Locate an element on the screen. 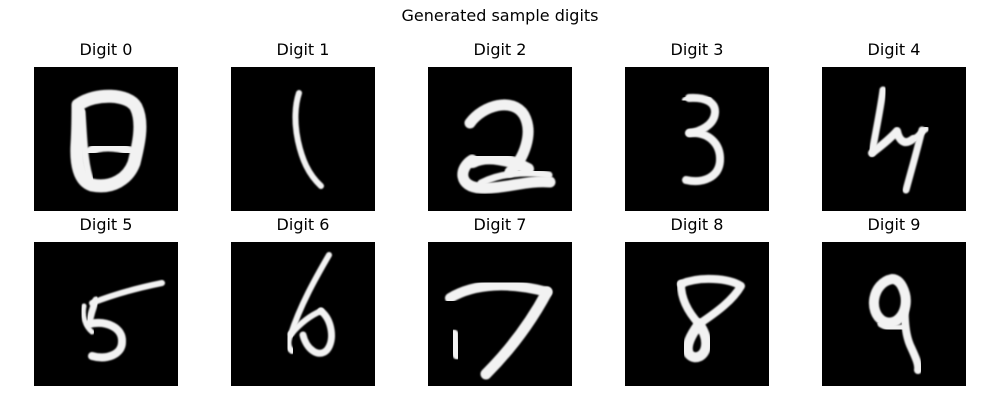  digit-1-icon is located at coordinates (303, 139).